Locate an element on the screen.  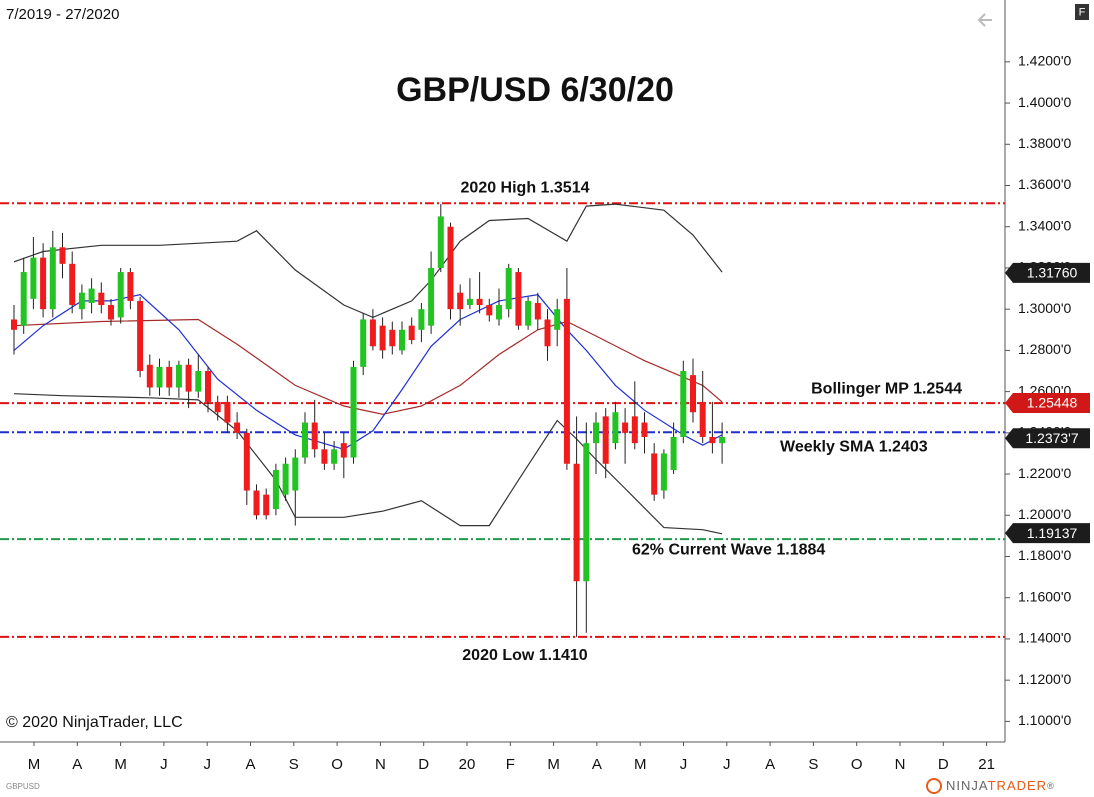
panel-button is located at coordinates (1082, 12).